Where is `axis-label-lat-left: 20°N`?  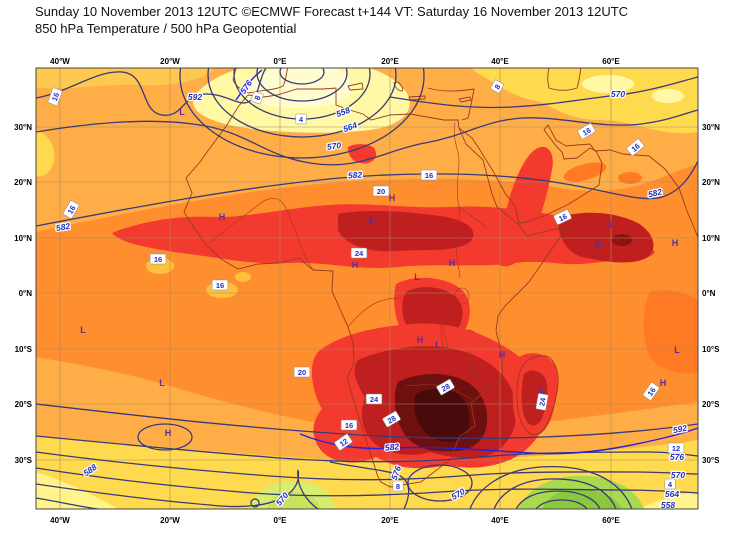
axis-label-lat-left: 20°N is located at coordinates (23, 182).